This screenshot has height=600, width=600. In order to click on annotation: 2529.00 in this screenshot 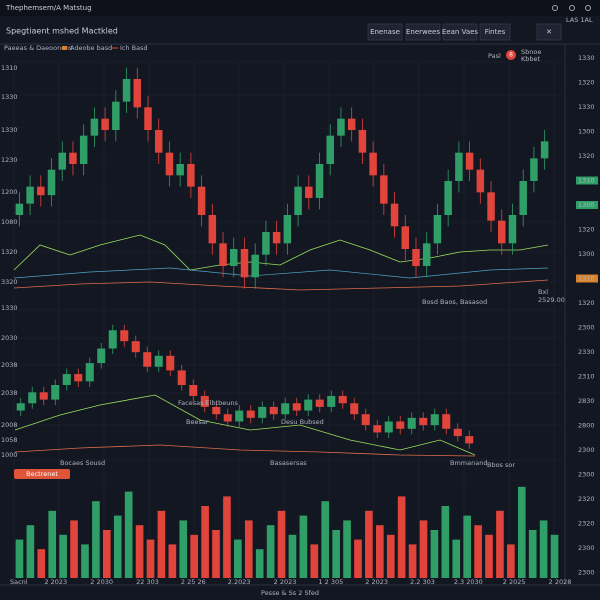, I will do `click(551, 300)`.